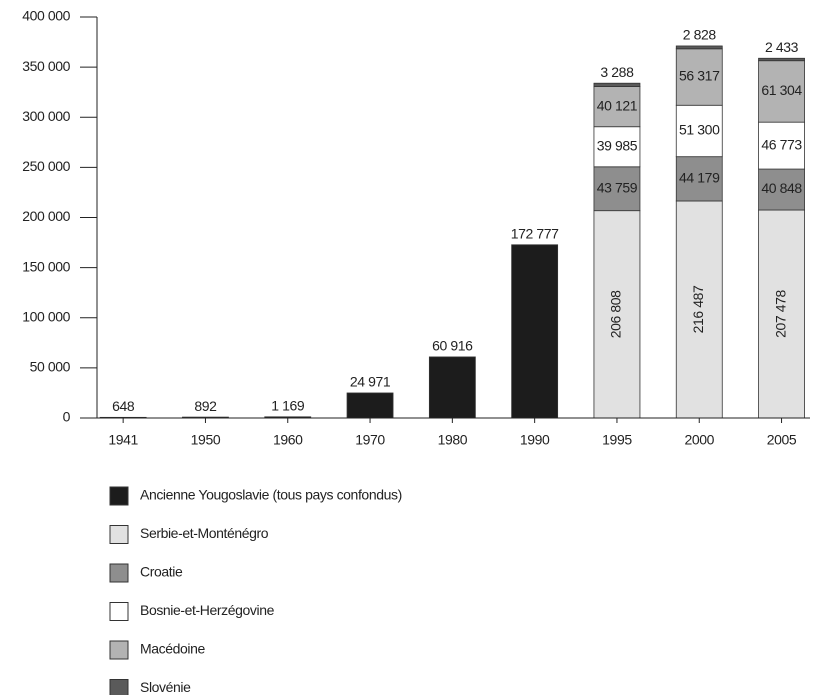  What do you see at coordinates (165, 687) in the screenshot?
I see `legend-label: Slovénie` at bounding box center [165, 687].